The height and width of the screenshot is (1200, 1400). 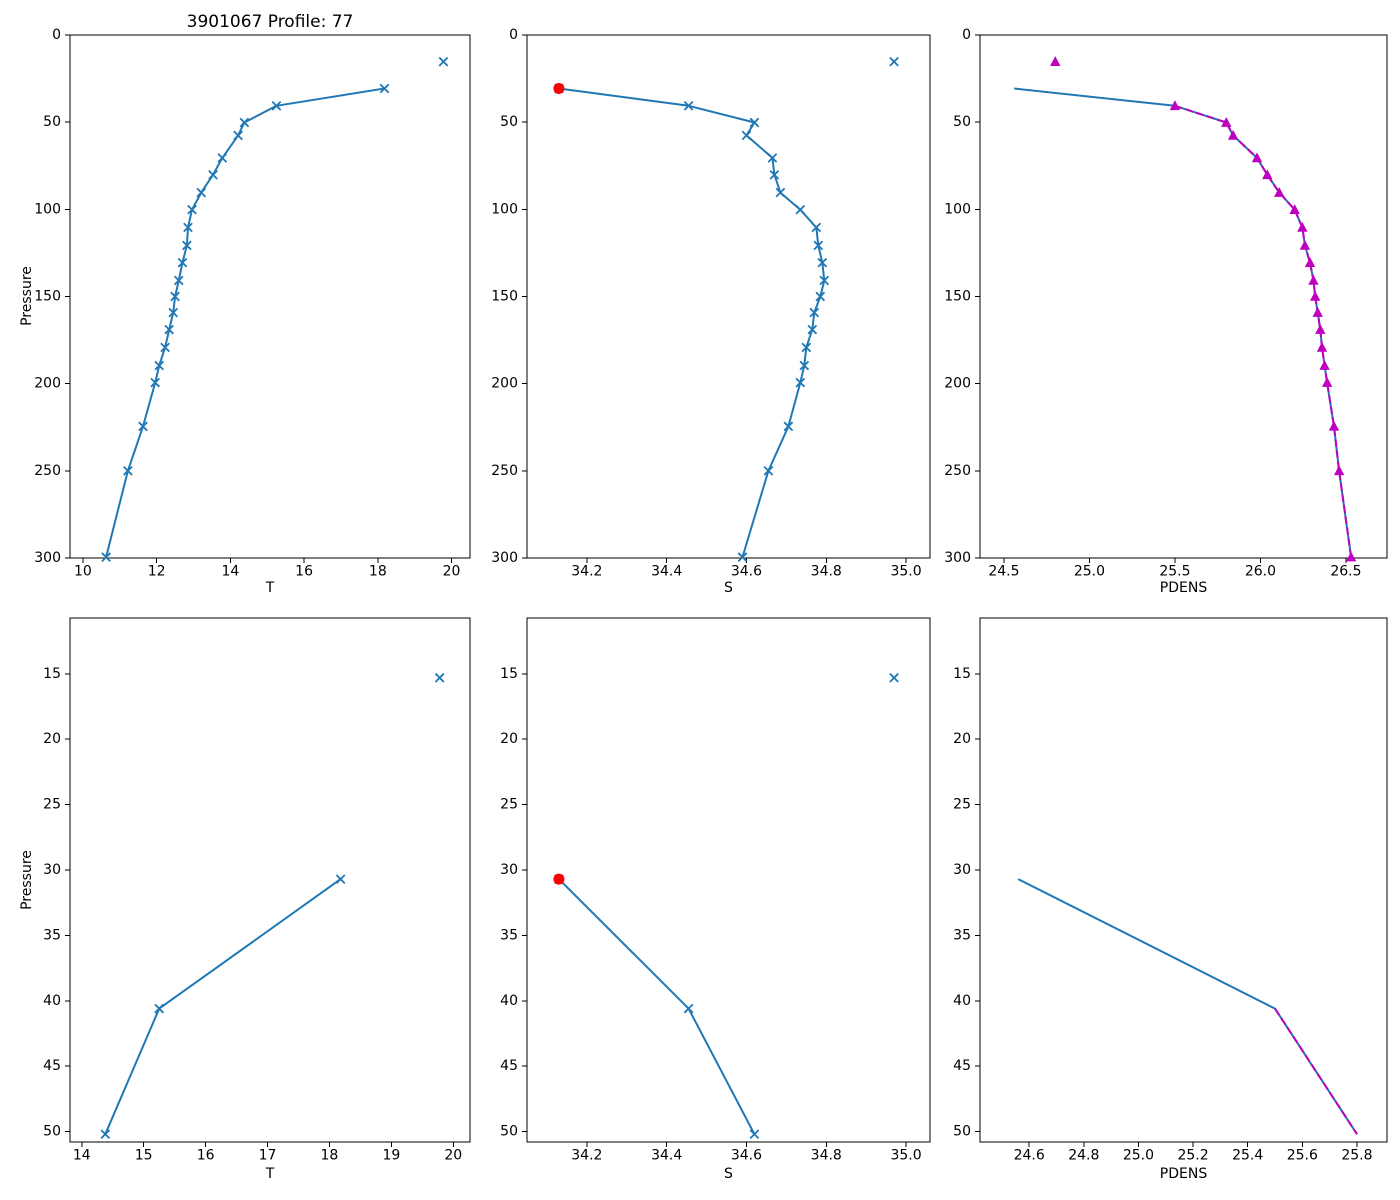 I want to click on t-upper-profile-line, so click(x=223, y=1006).